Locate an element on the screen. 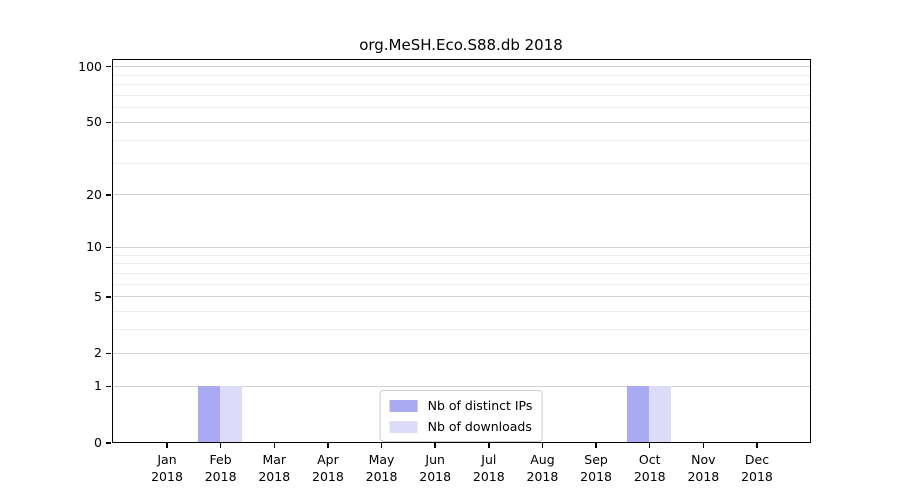 The height and width of the screenshot is (500, 900). y-tick-label: 5 is located at coordinates (98, 296).